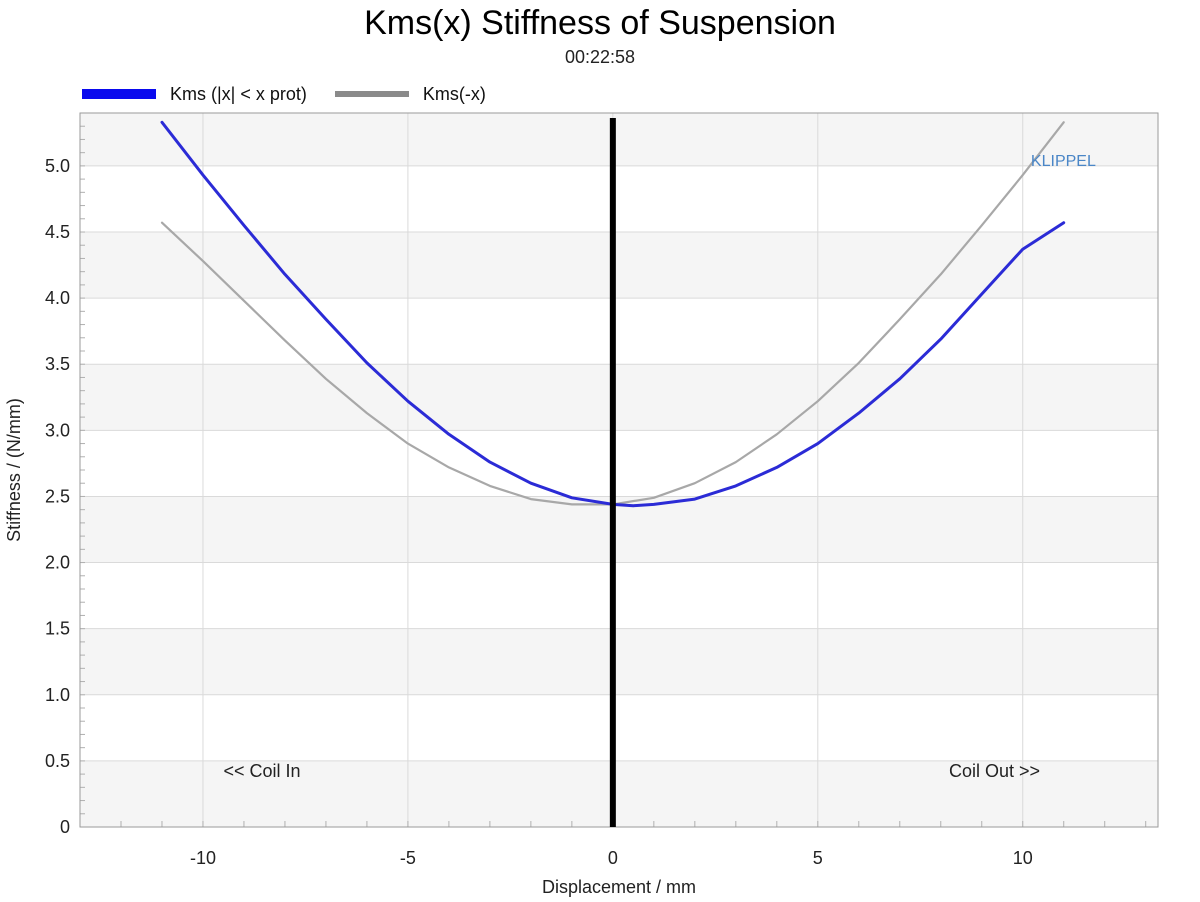 The image size is (1200, 902). Describe the element at coordinates (818, 858) in the screenshot. I see `x-tick-label: 5` at that location.